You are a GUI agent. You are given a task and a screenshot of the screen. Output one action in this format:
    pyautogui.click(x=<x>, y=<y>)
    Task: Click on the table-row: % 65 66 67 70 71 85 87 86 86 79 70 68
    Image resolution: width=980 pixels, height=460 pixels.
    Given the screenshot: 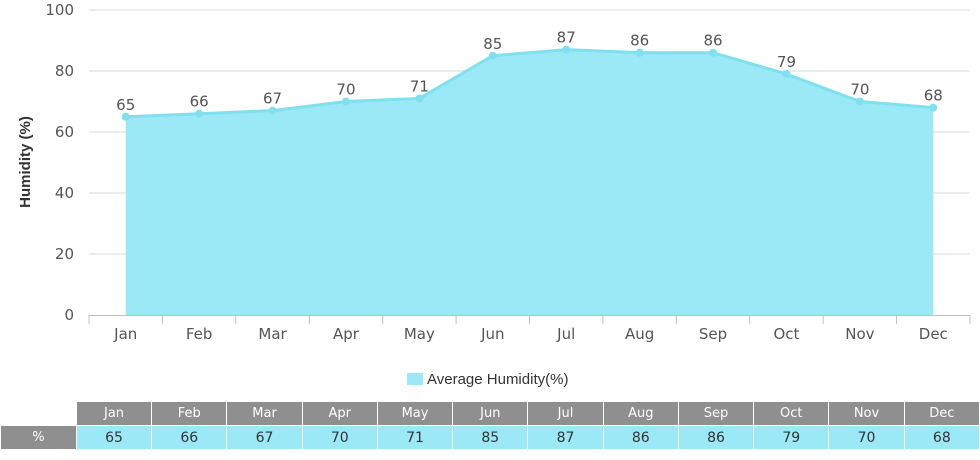 What is the action you would take?
    pyautogui.click(x=490, y=437)
    